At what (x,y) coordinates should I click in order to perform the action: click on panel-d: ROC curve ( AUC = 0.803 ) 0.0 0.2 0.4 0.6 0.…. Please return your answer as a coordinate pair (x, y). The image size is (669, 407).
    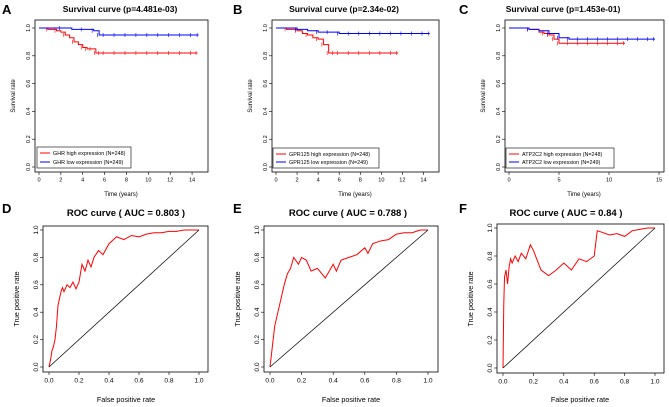
    Looking at the image, I should click on (110, 306).